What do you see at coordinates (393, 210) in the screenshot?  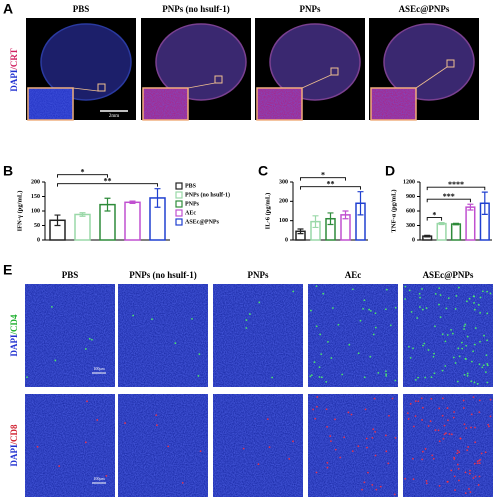 I see `y-axis-label: TNF-α (pg/mL)` at bounding box center [393, 210].